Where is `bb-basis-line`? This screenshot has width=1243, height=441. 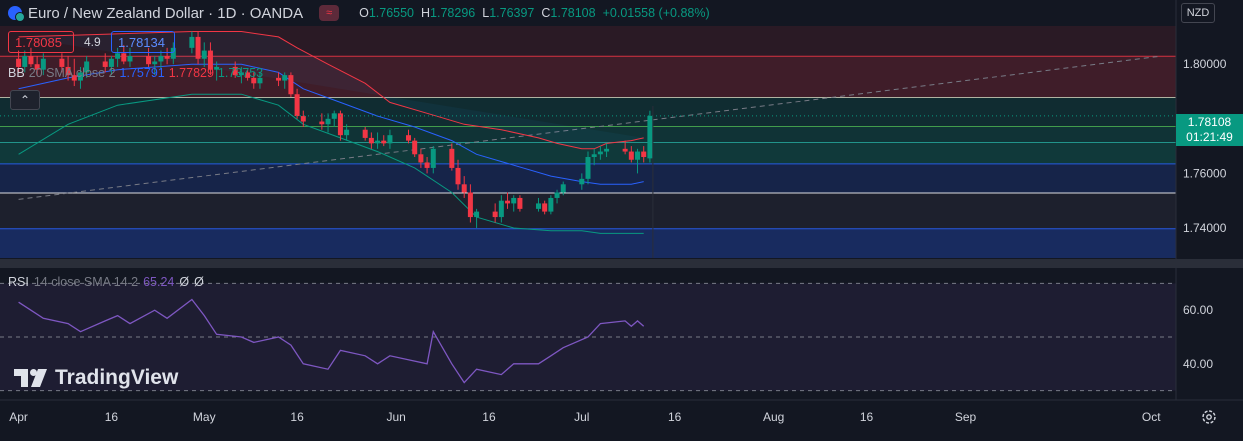
bb-basis-line is located at coordinates (331, 124).